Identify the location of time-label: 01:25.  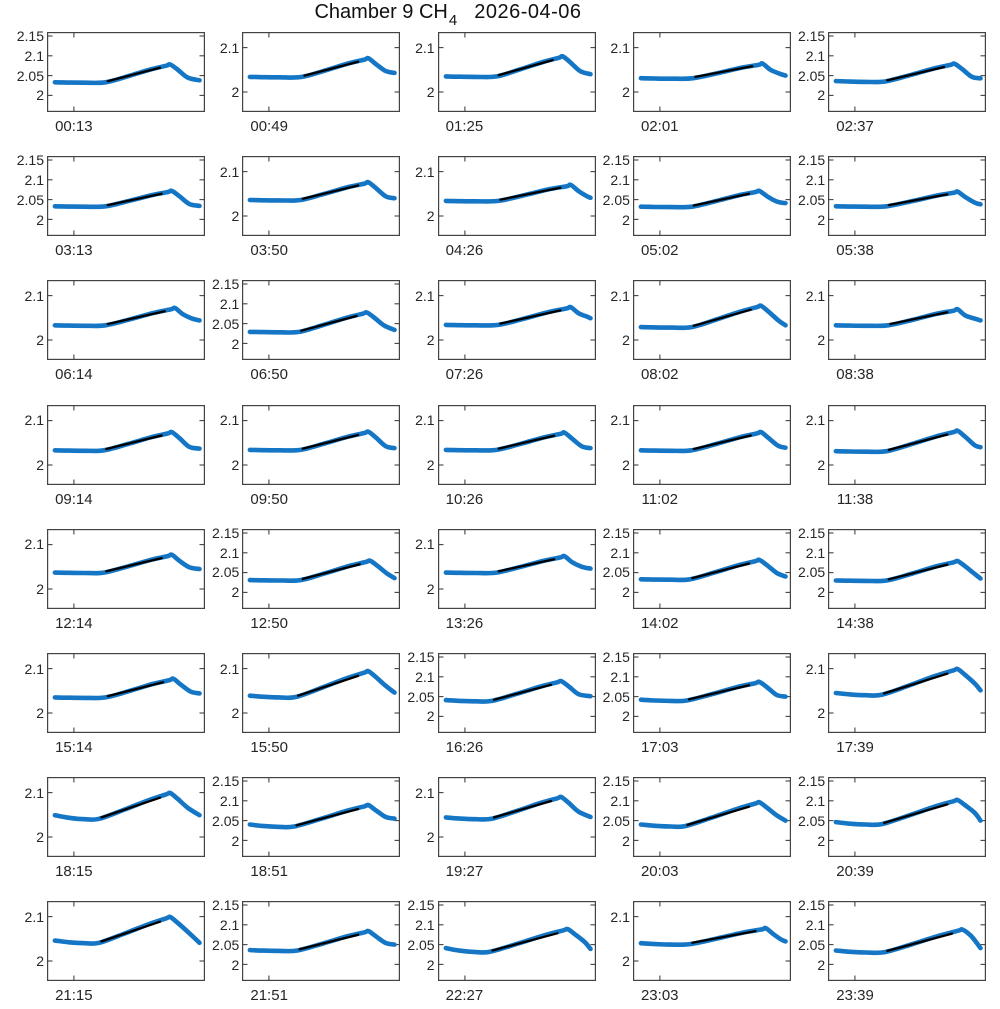
(464, 126).